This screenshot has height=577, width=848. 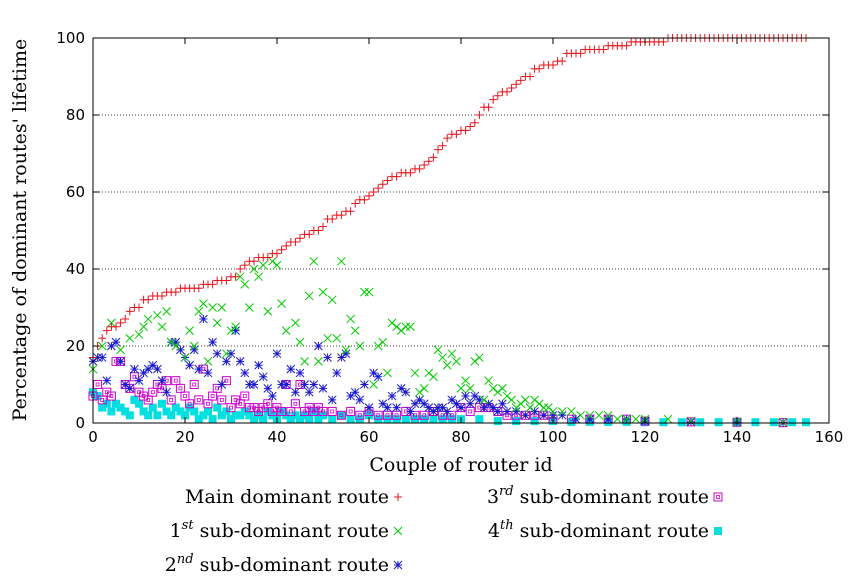 What do you see at coordinates (368, 437) in the screenshot?
I see `x-tick-label: 60` at bounding box center [368, 437].